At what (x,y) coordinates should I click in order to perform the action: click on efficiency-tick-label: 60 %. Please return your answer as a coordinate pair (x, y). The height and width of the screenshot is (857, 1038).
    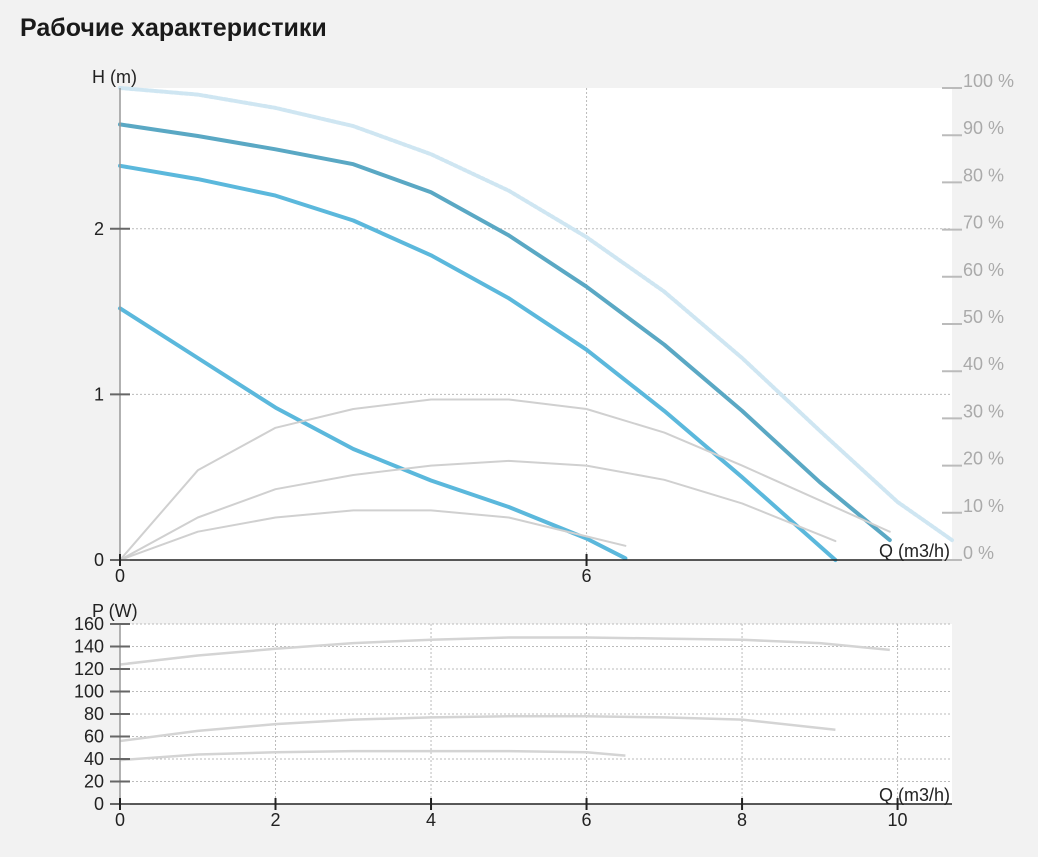
    Looking at the image, I should click on (983, 270).